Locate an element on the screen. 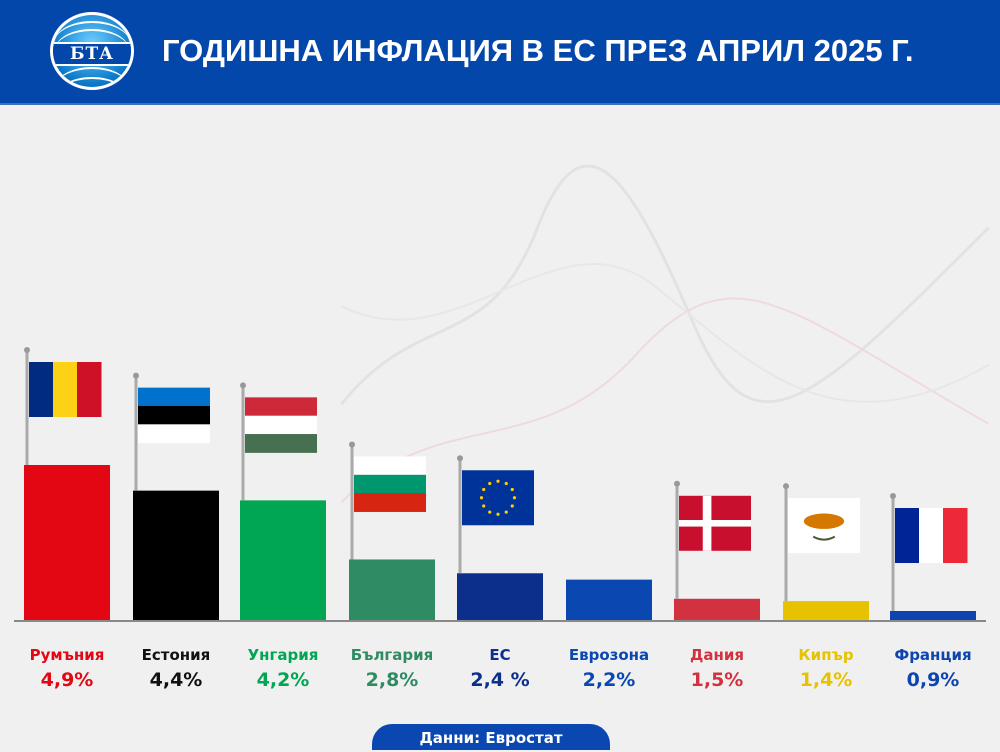 This screenshot has height=752, width=1000. category-label: България is located at coordinates (392, 655).